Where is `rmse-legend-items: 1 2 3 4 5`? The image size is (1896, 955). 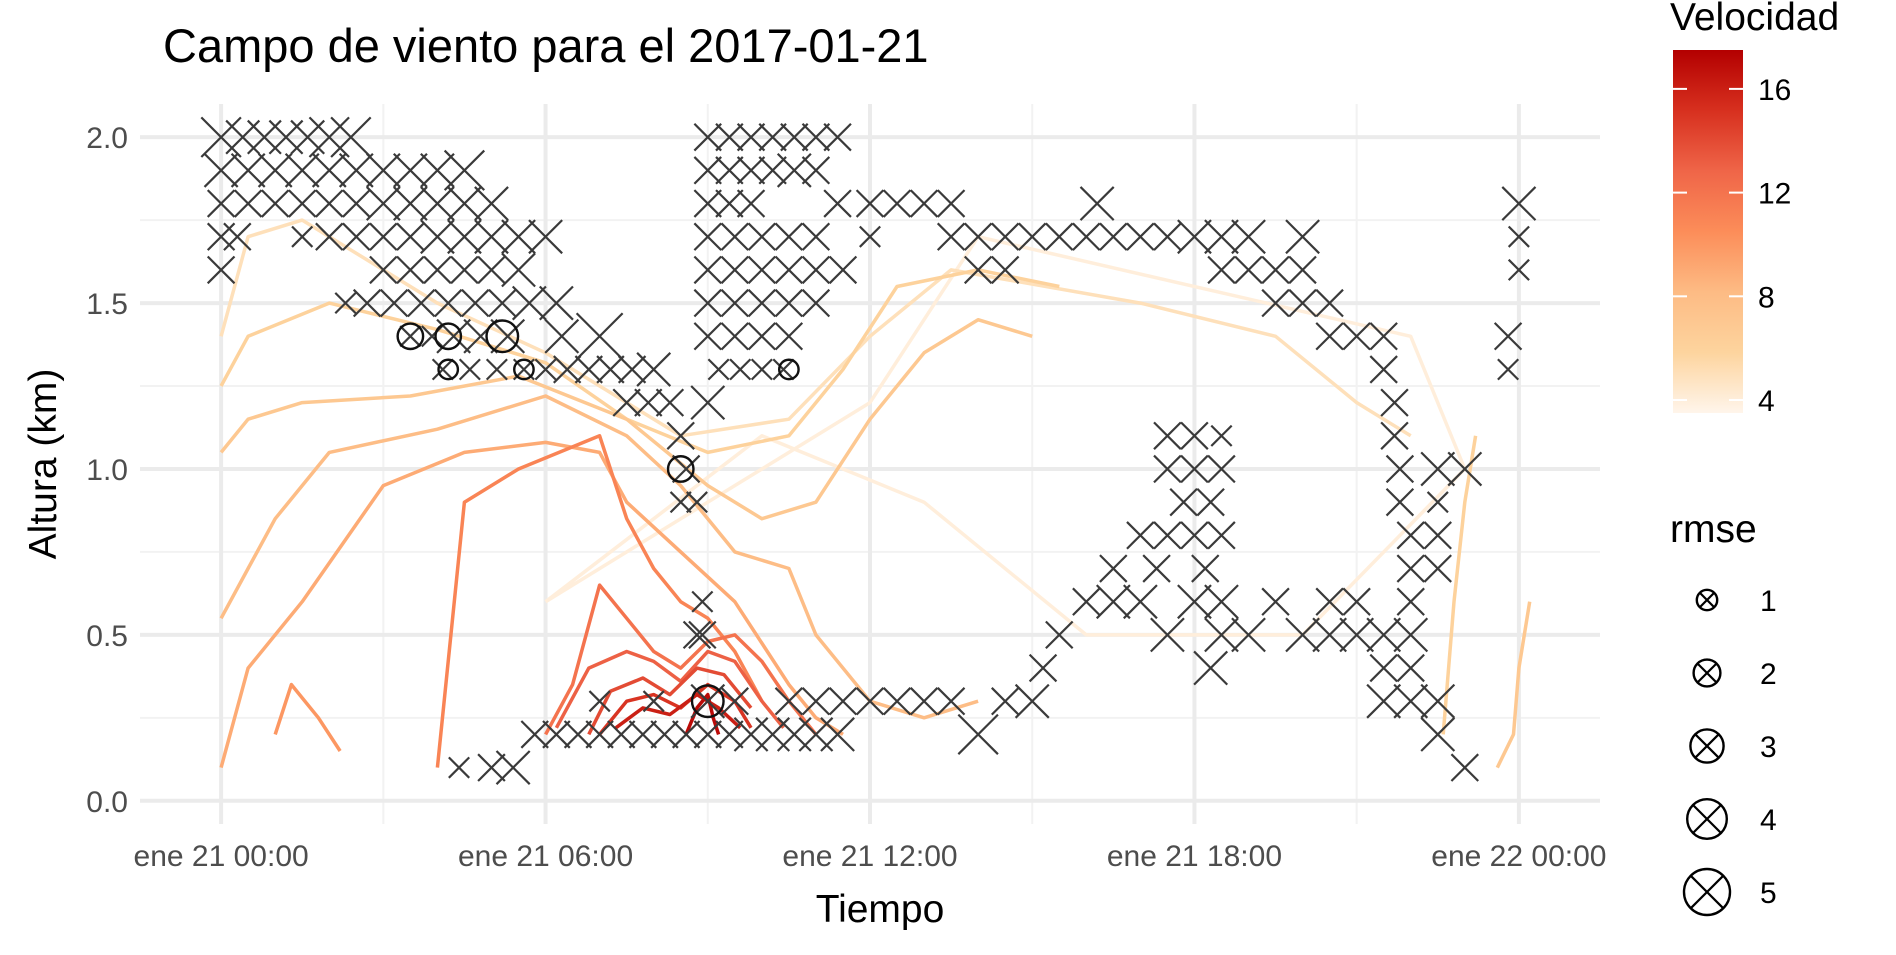
rmse-legend-items: 1 2 3 4 5 is located at coordinates (1729, 751).